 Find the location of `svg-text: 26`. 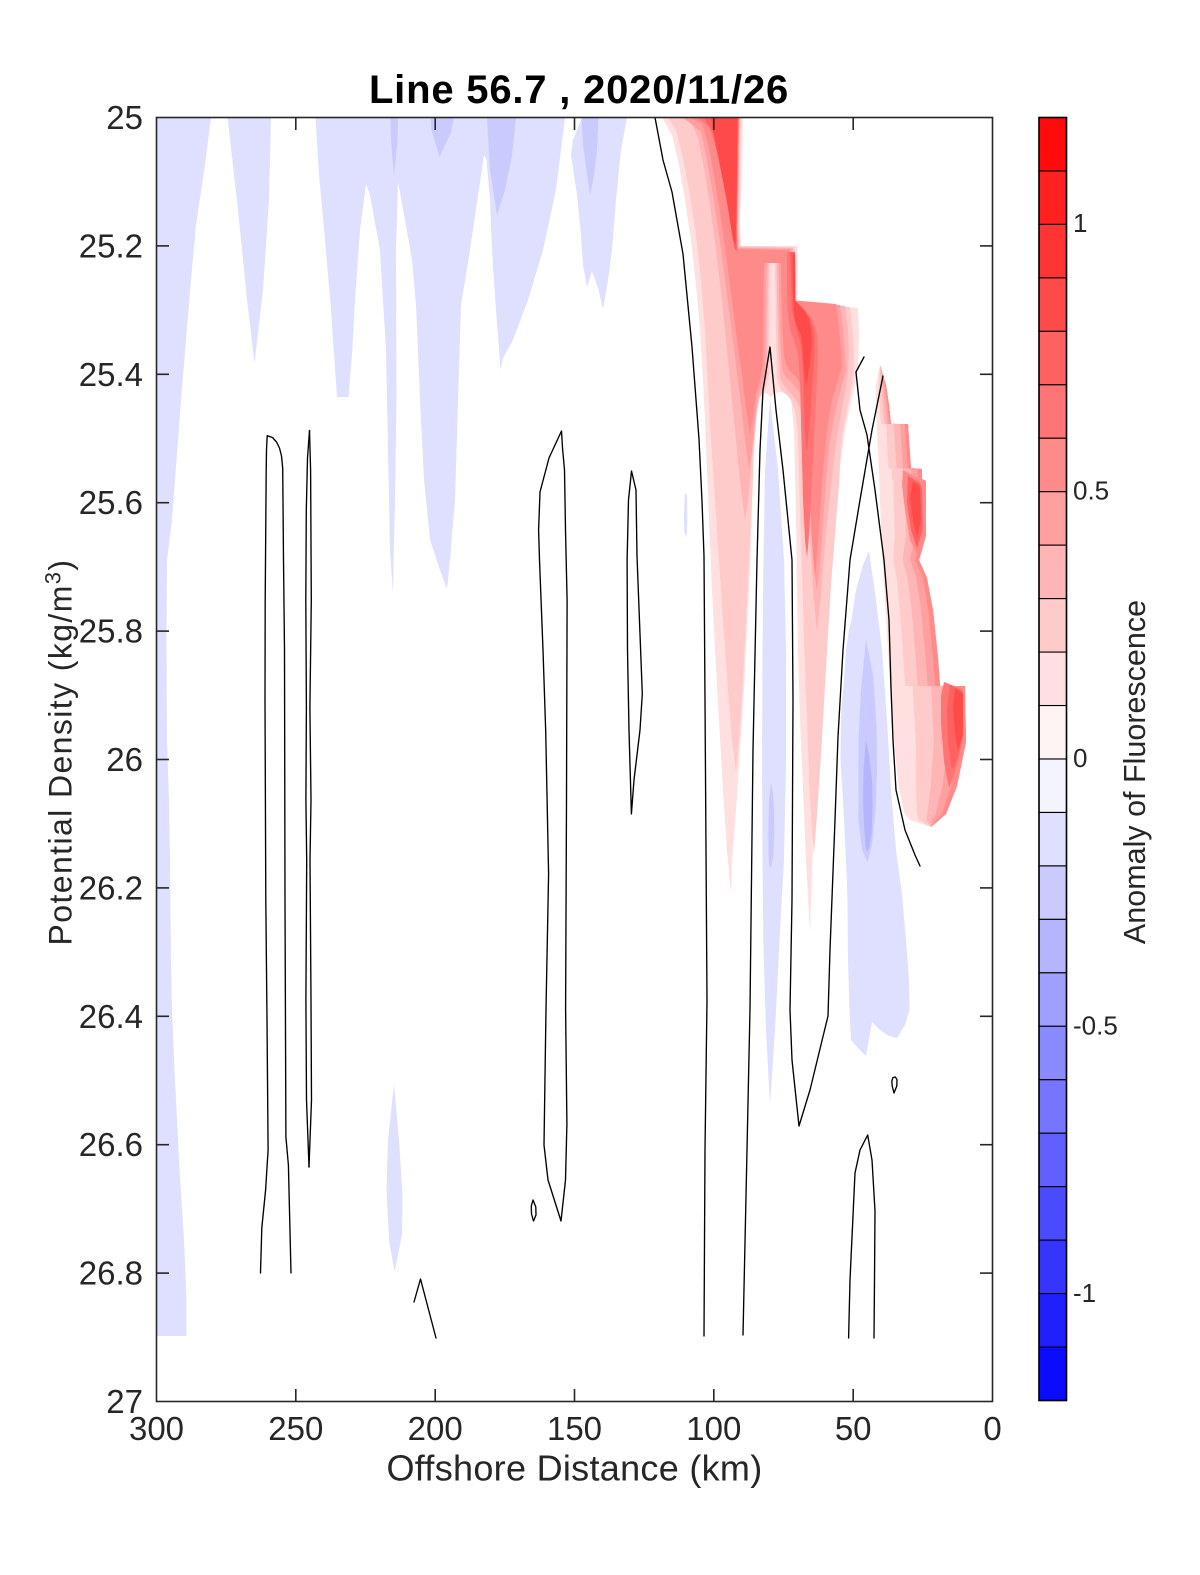

svg-text: 26 is located at coordinates (124, 759).